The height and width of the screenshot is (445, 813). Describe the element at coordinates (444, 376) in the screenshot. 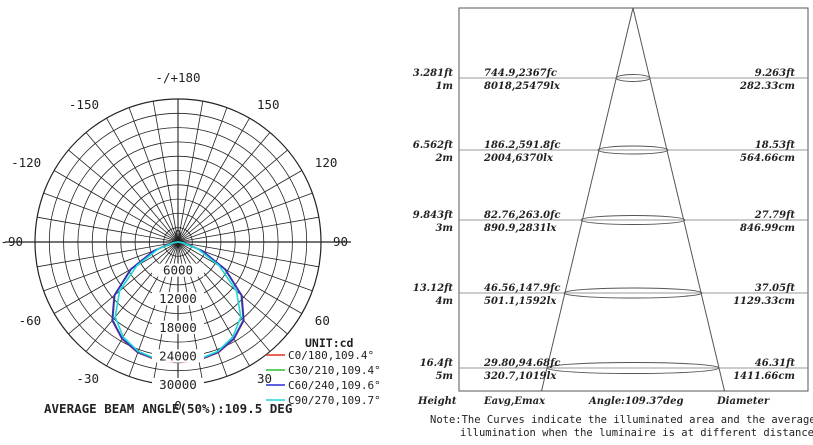

I see `height-m: 5m` at that location.